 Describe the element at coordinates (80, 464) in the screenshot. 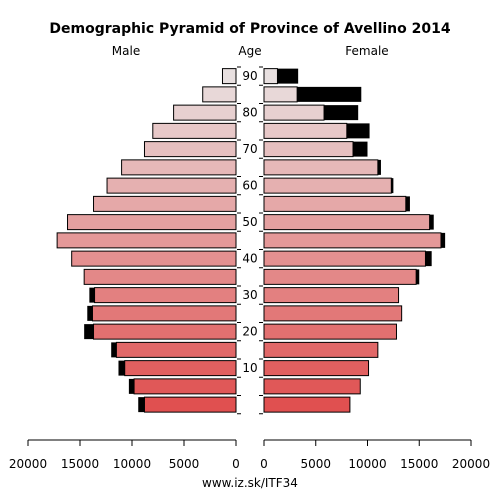

I see `male-x-tick-label: 15000` at that location.